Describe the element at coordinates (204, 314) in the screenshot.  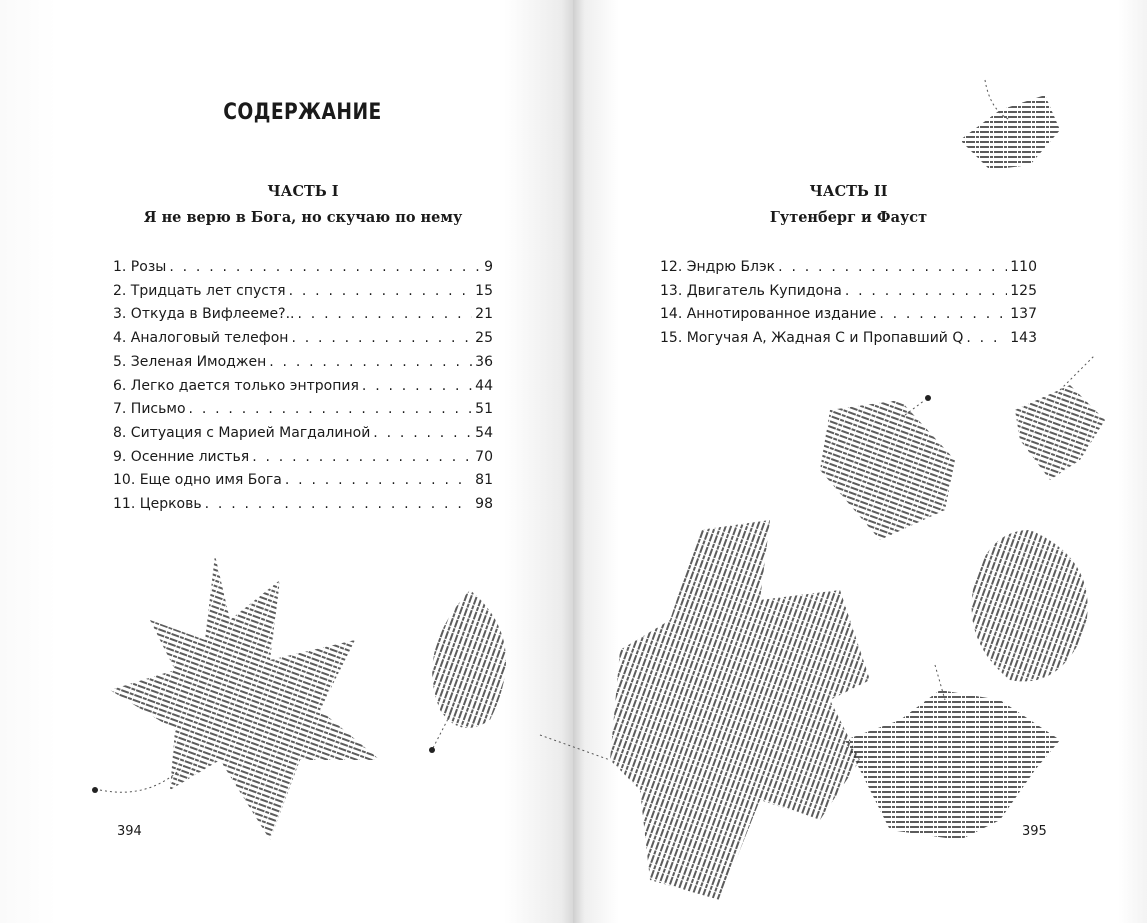
I see `toc-entry-title: 3. Откуда в Вифлееме?..` at that location.